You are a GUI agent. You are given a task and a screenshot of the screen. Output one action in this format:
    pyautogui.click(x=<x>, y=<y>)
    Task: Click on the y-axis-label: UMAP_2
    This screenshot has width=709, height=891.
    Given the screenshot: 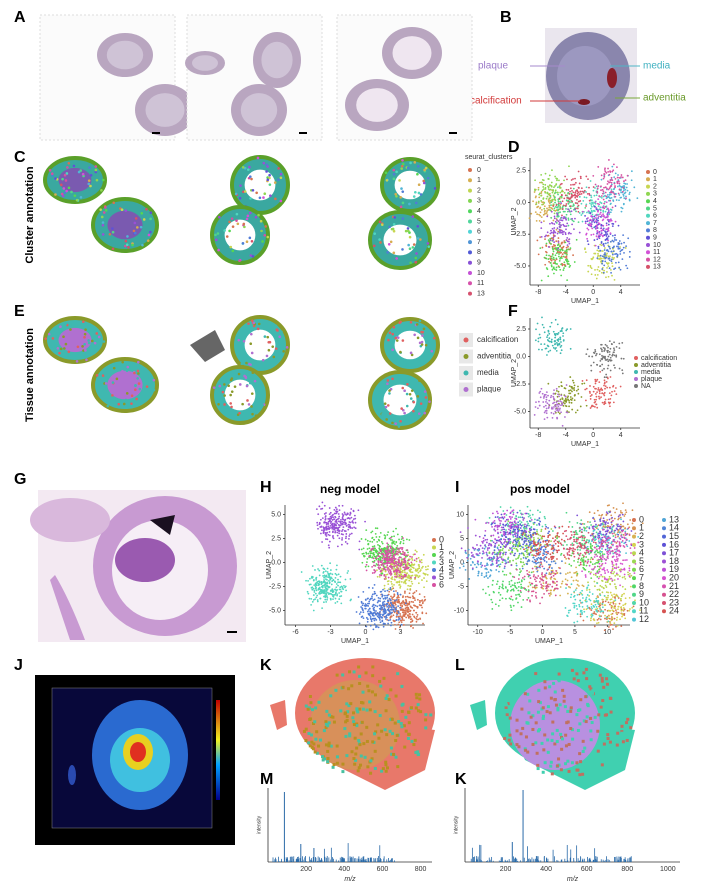 What is the action you would take?
    pyautogui.click(x=514, y=221)
    